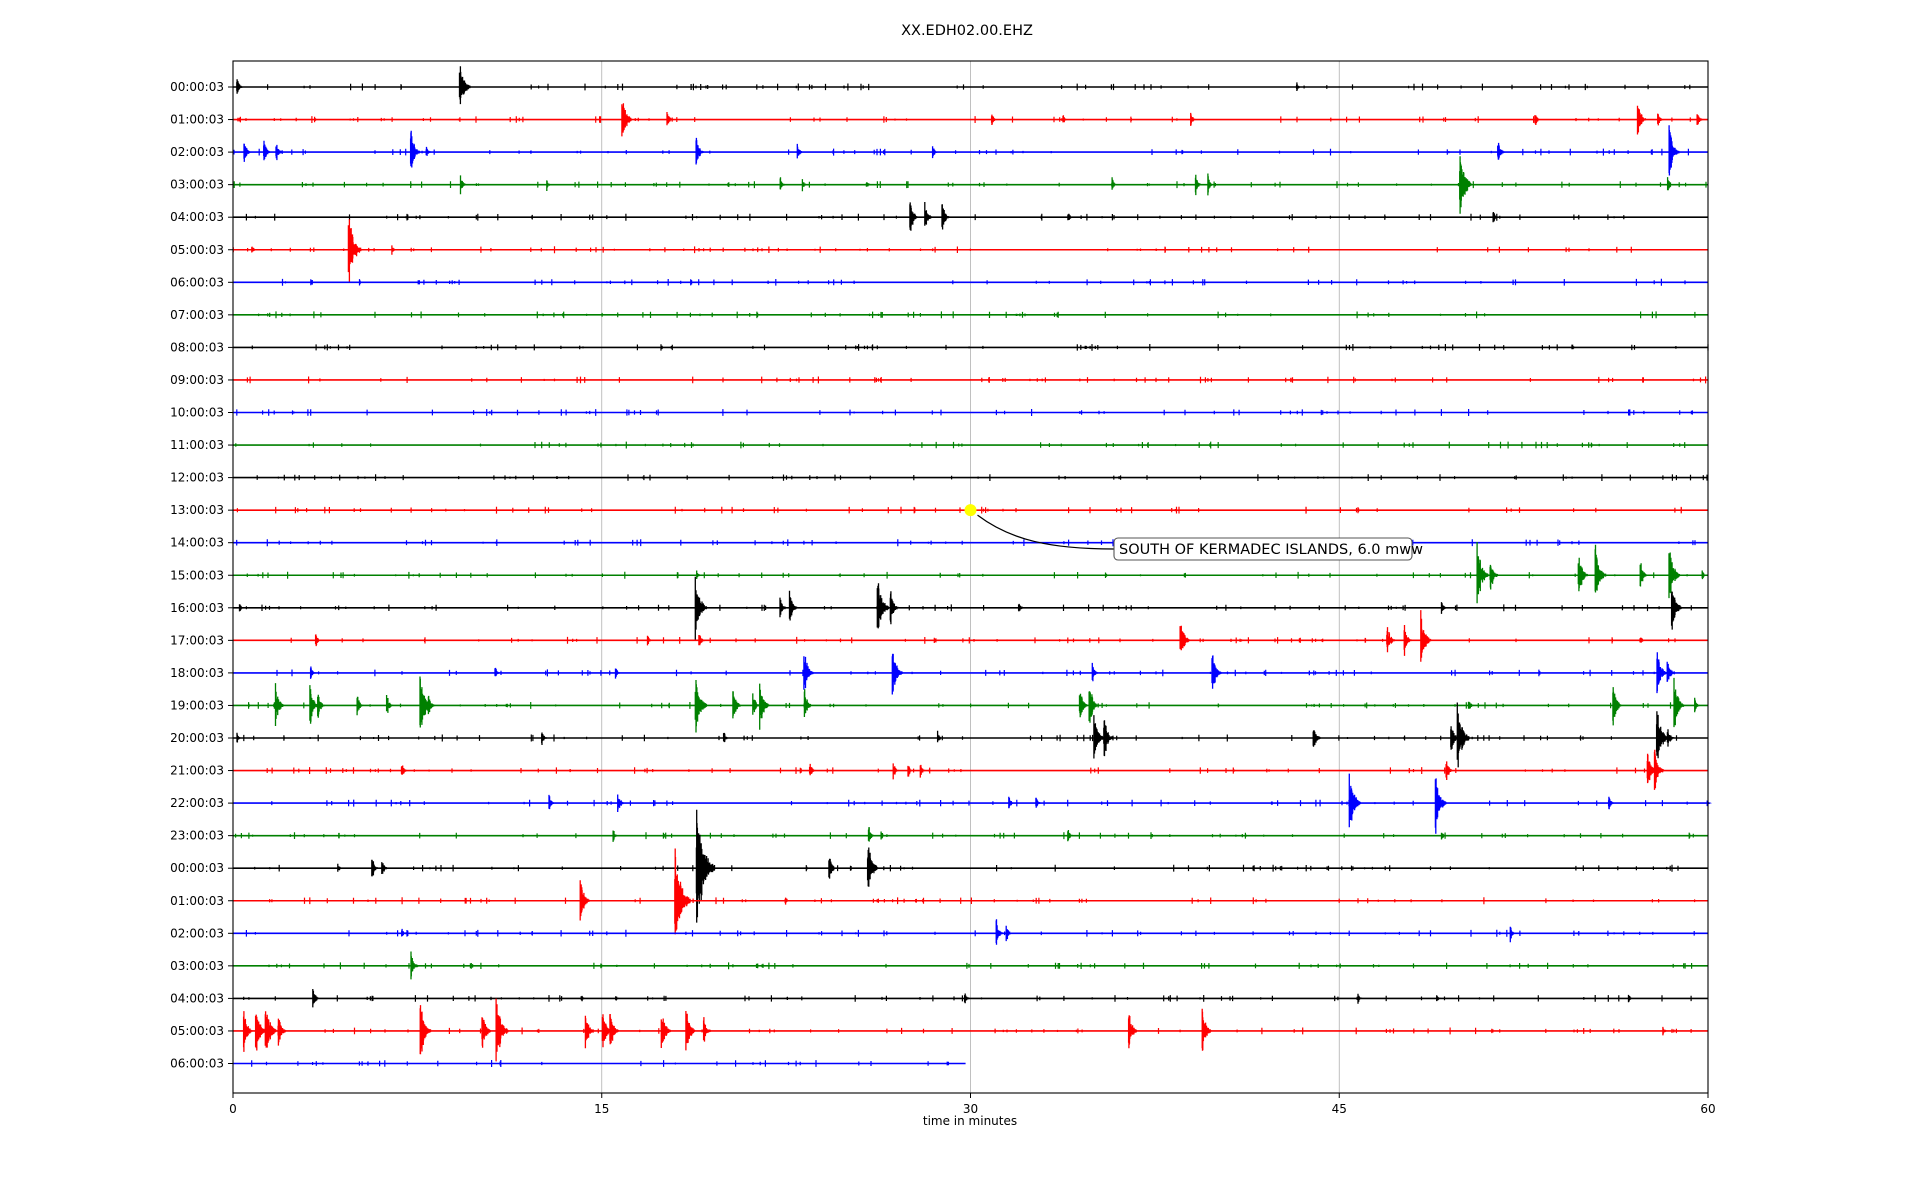 This screenshot has height=1200, width=1920. I want to click on row-time-label-11: 11:00:03, so click(197, 445).